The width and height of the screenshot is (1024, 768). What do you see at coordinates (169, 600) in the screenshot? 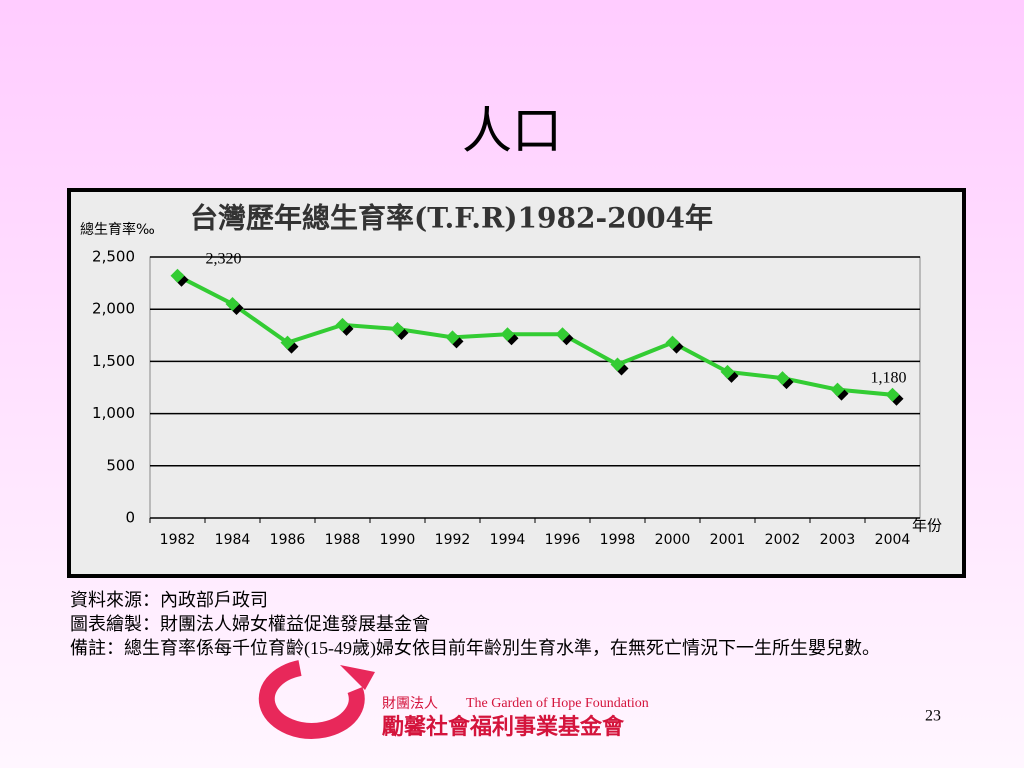
I see `note: 資料來源：內政部戶政司` at bounding box center [169, 600].